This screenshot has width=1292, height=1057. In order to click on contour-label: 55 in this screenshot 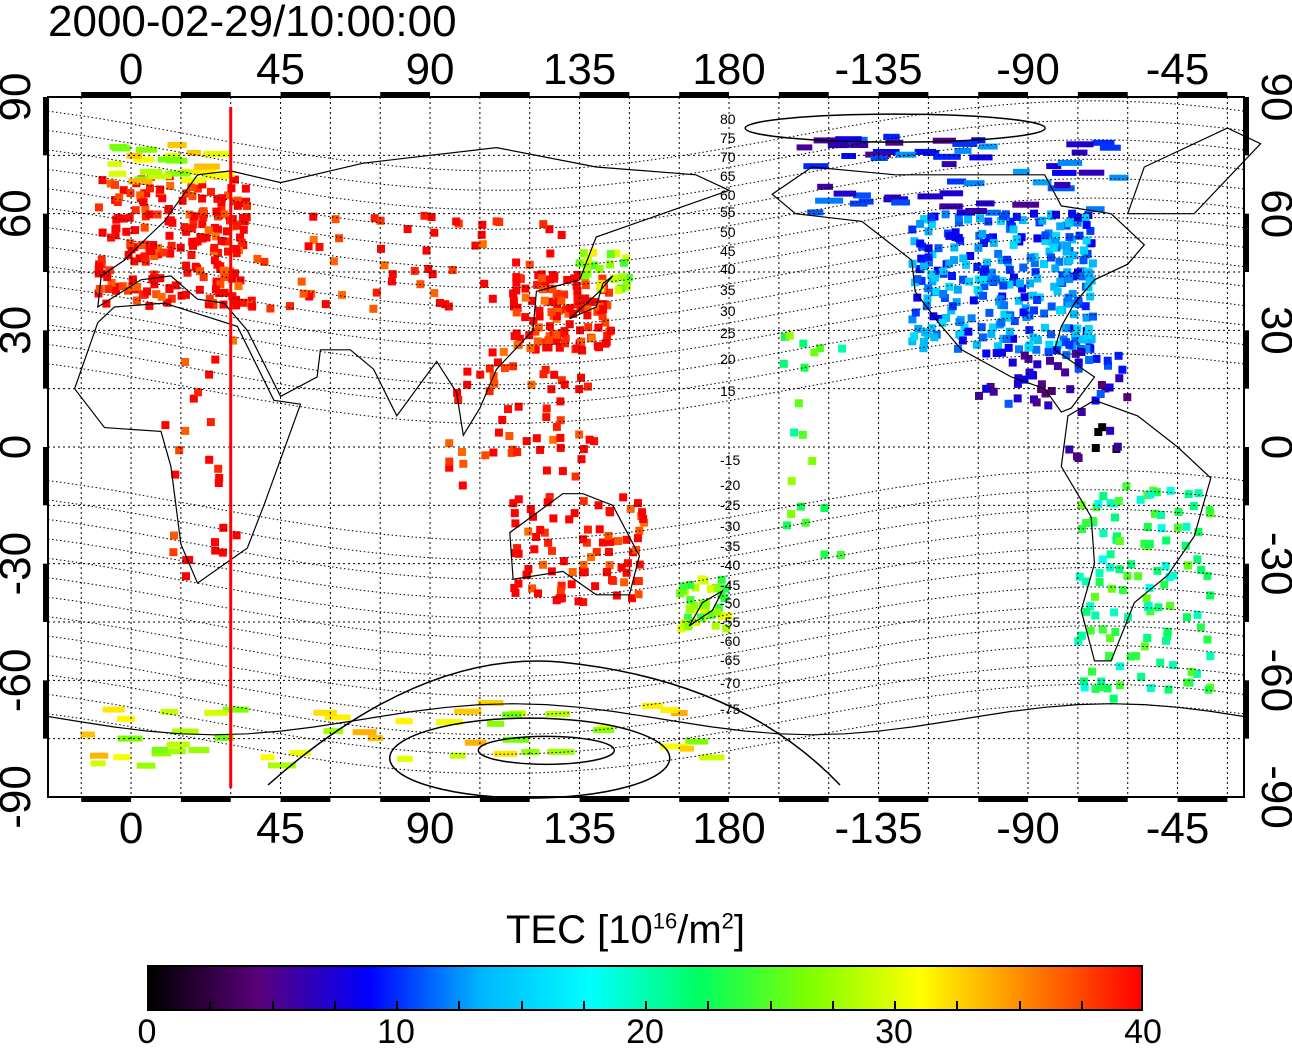, I will do `click(728, 212)`.